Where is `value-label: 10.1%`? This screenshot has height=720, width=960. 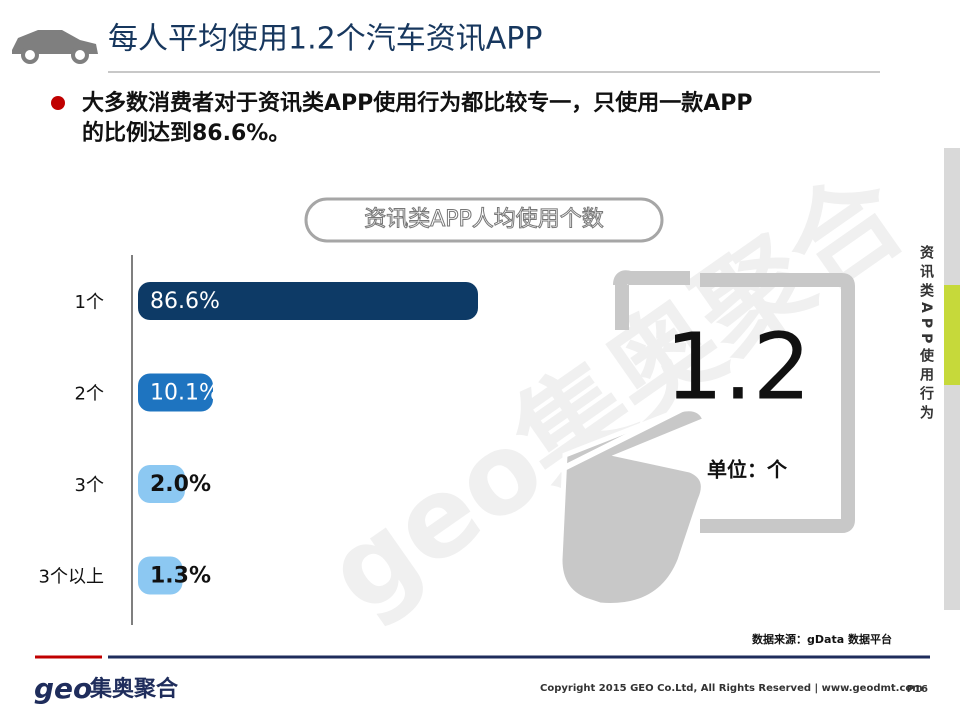
value-label: 10.1% is located at coordinates (185, 393).